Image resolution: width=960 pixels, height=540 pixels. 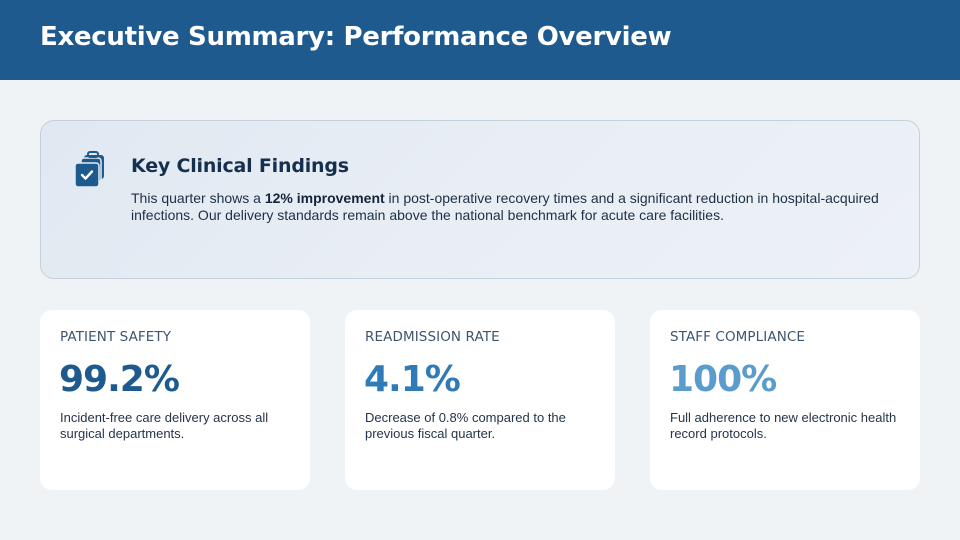 I want to click on findings-highlight: 12% improvement, so click(x=324, y=198).